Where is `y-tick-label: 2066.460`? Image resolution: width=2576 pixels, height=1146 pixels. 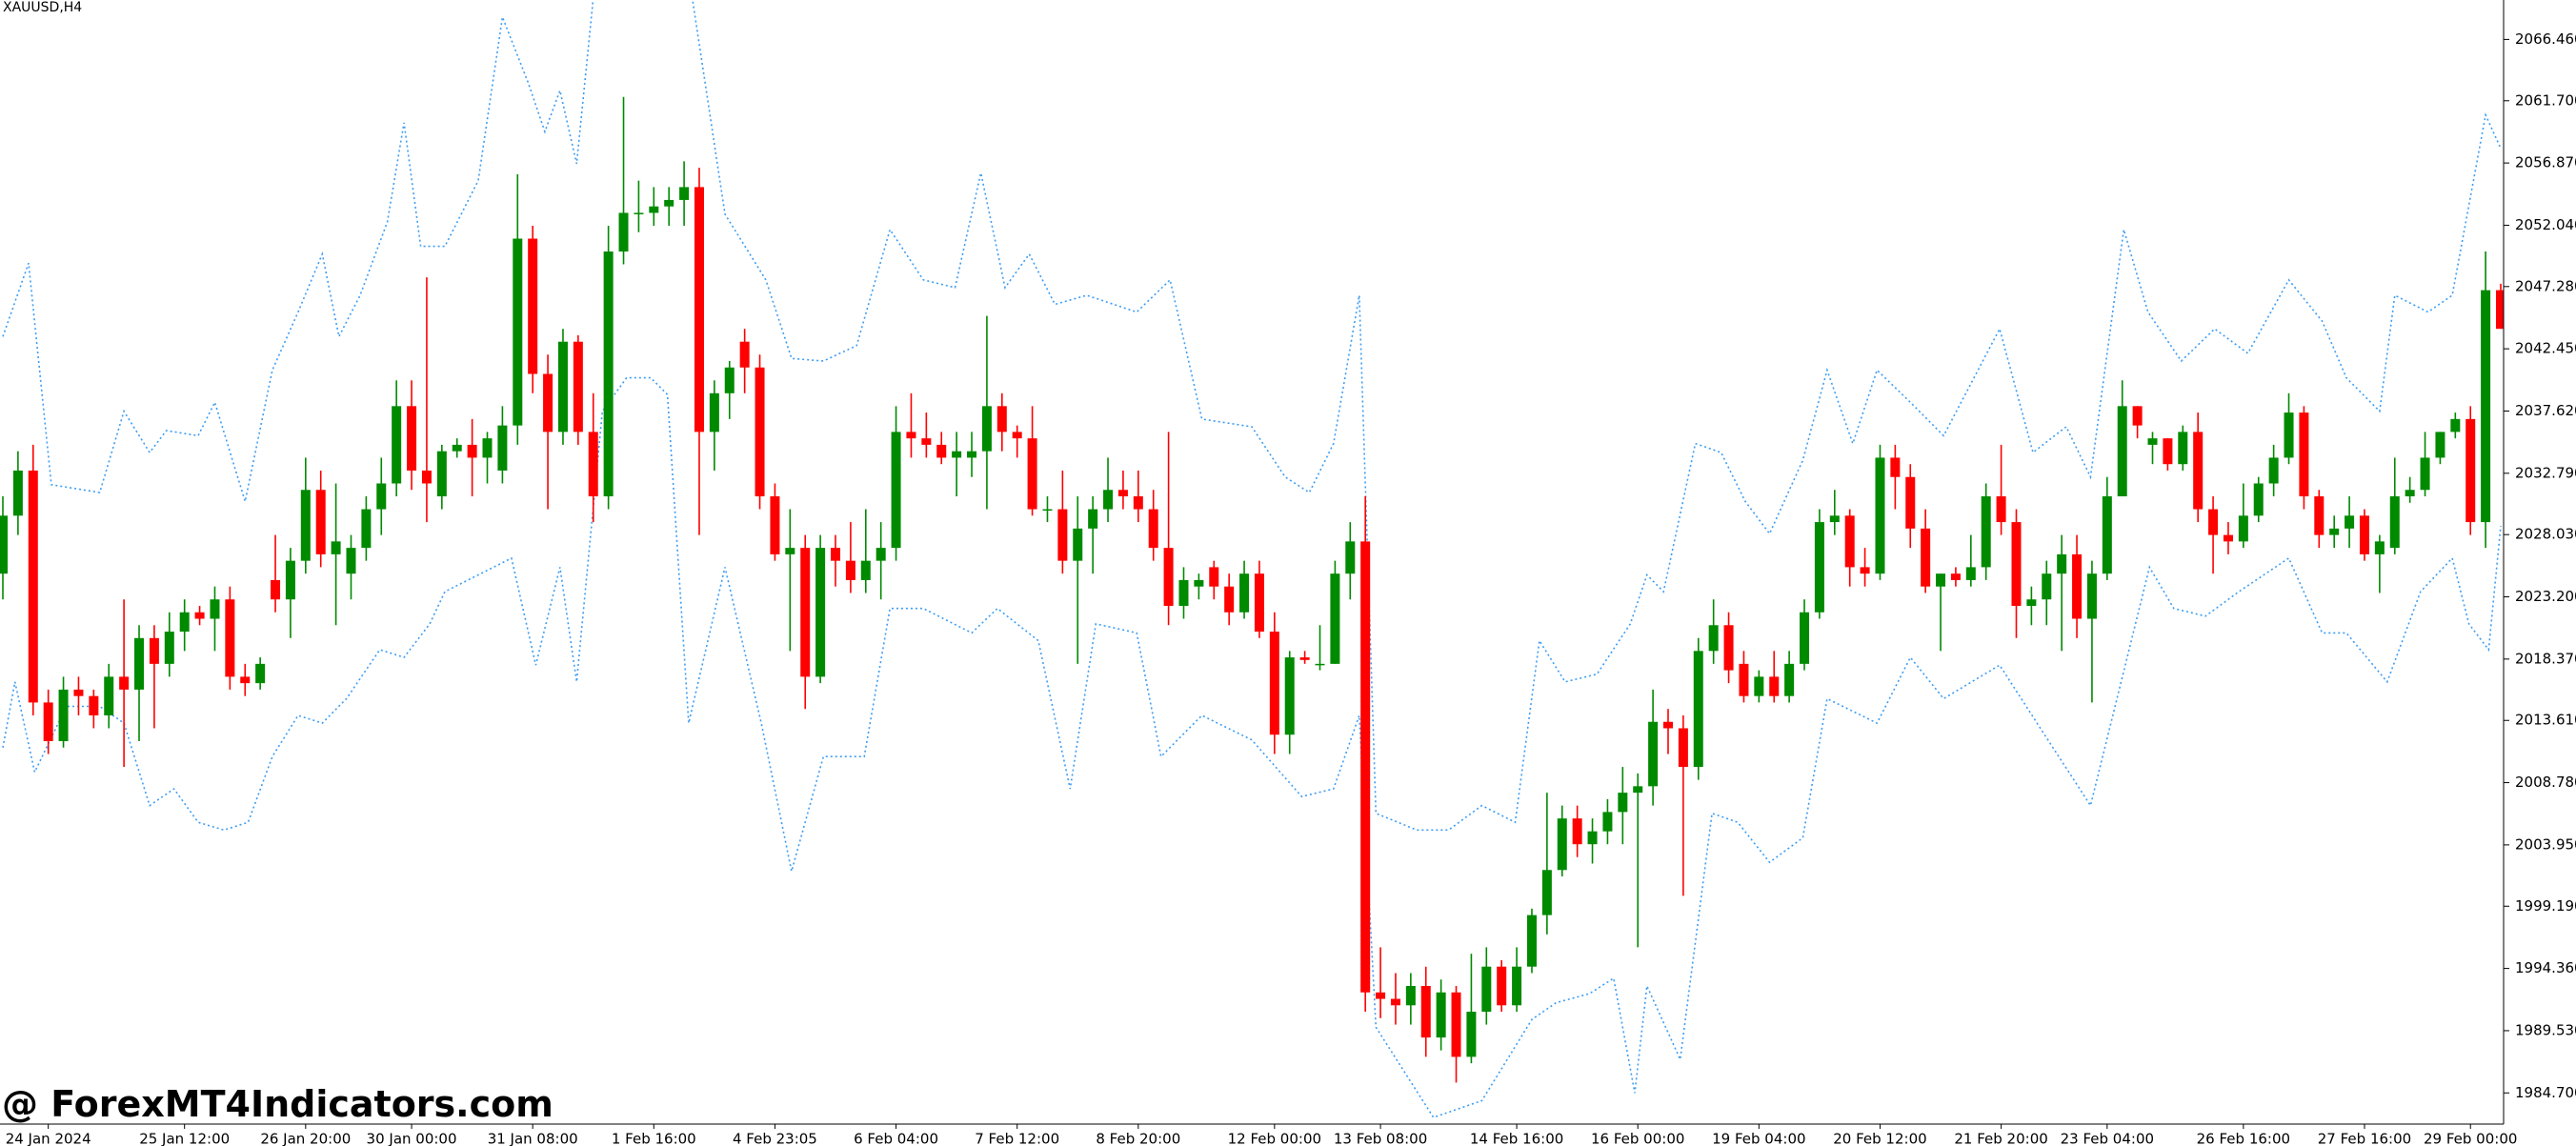 y-tick-label: 2066.460 is located at coordinates (2546, 39).